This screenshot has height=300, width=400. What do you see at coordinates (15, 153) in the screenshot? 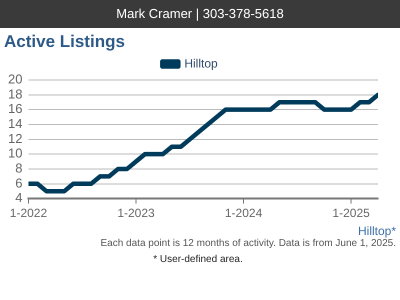
I see `y-tick-label: 10` at bounding box center [15, 153].